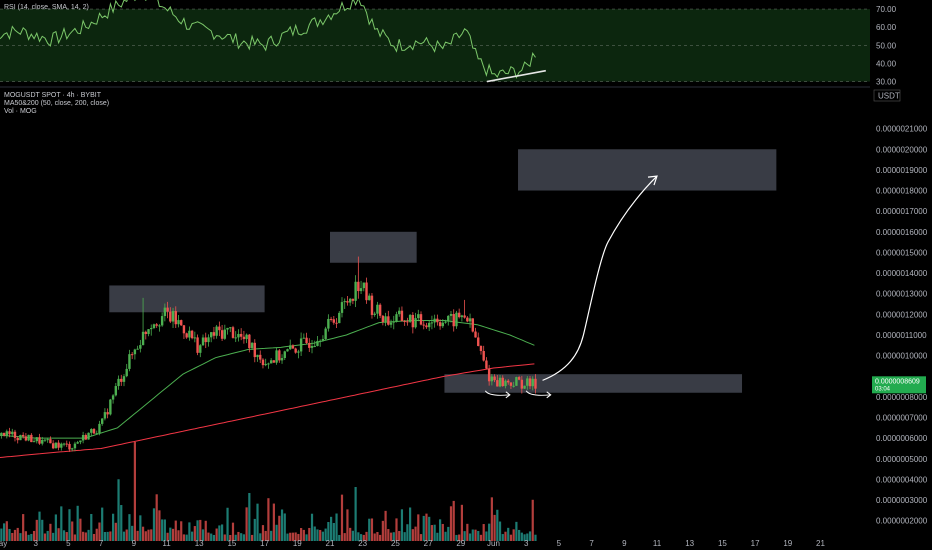 The width and height of the screenshot is (932, 550). I want to click on currency-box: USDT, so click(887, 95).